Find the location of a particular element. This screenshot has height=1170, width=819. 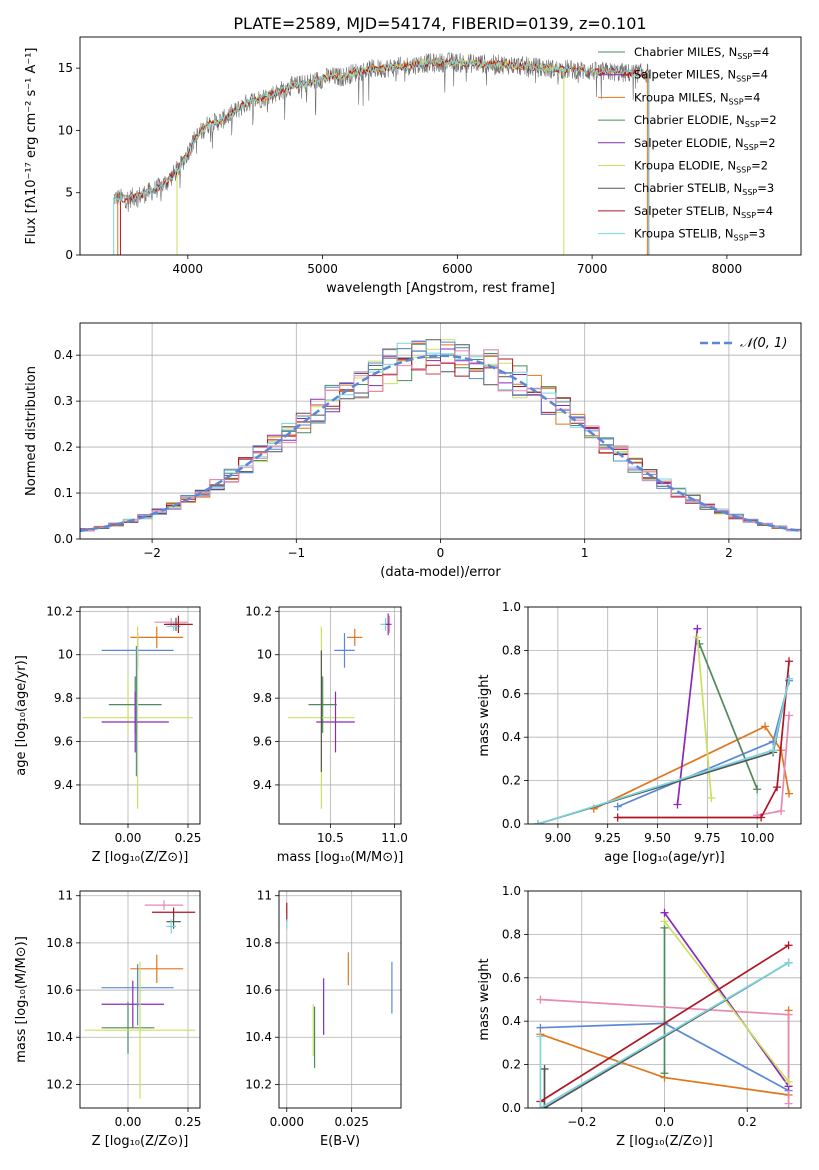

x-tick-label: 10.00 is located at coordinates (757, 838).